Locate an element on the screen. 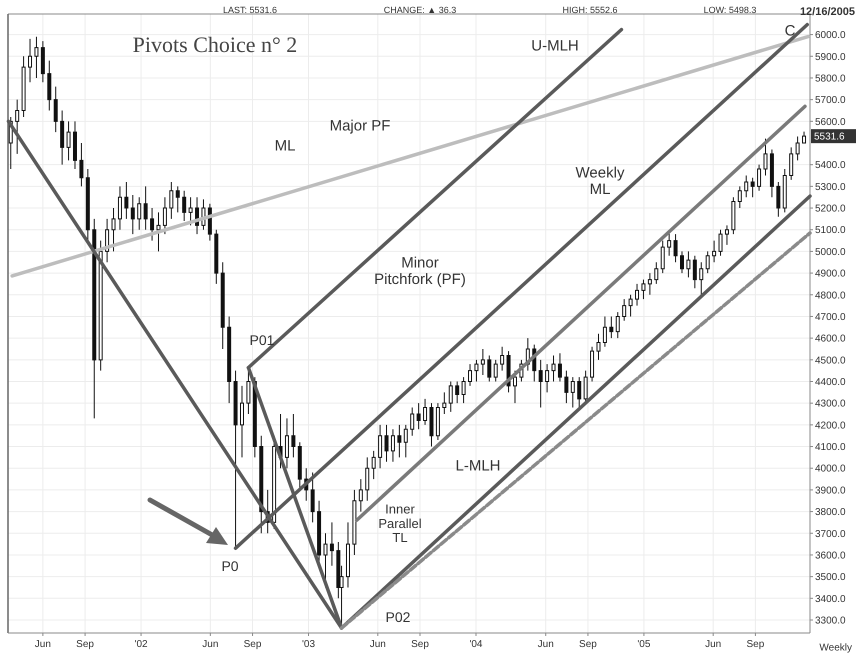 The height and width of the screenshot is (656, 858). y-tick-label: 5200.0 is located at coordinates (830, 209).